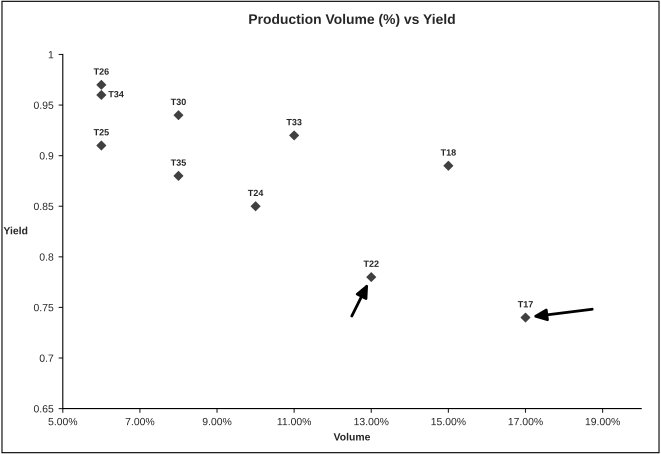 This screenshot has height=454, width=661. I want to click on annotation: T30, so click(178, 102).